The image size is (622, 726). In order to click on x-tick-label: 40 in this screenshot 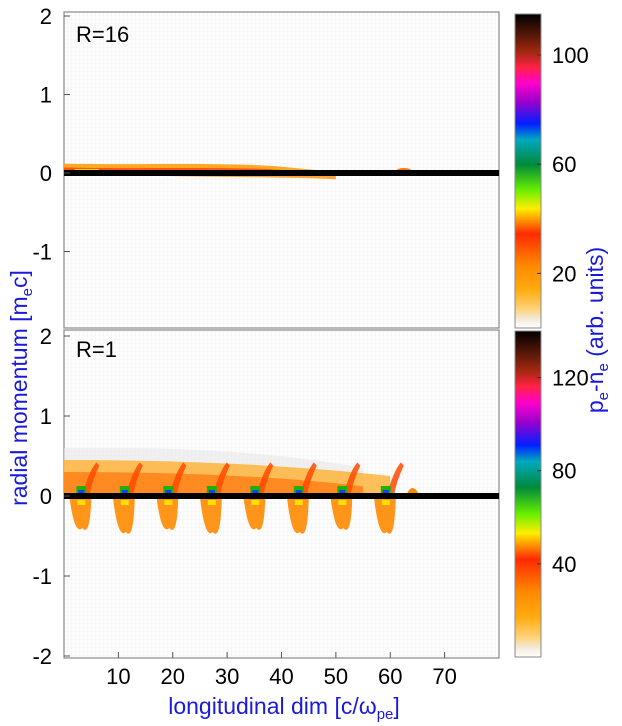, I will do `click(281, 676)`.